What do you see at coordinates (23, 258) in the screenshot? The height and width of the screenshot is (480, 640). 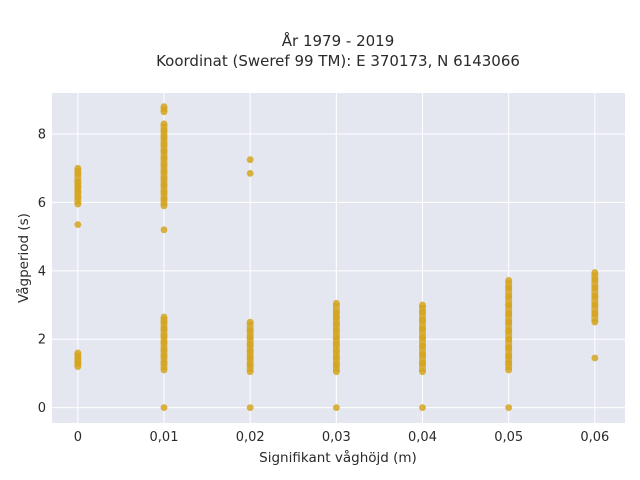 I see `y-axis-label: Vågperiod (s)` at bounding box center [23, 258].